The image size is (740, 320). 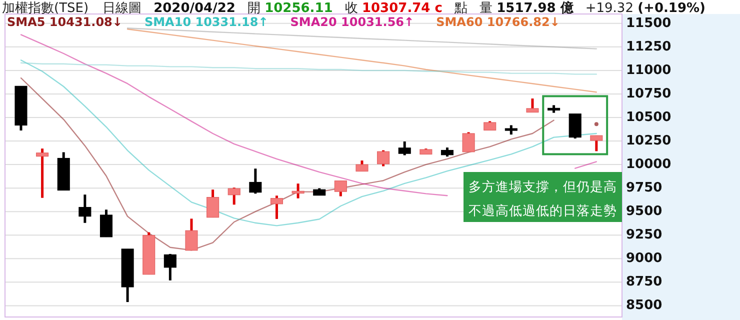 I want to click on annotation: 多方進場支撐，但仍是高不過高低過低的日落走勢, so click(x=542, y=198).